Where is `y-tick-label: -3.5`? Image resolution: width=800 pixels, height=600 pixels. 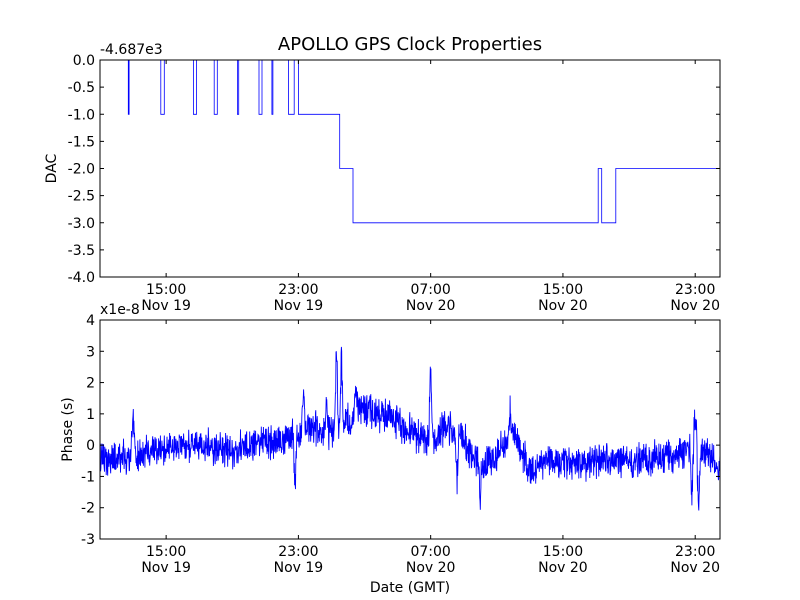 y-tick-label: -3.5 is located at coordinates (81, 251).